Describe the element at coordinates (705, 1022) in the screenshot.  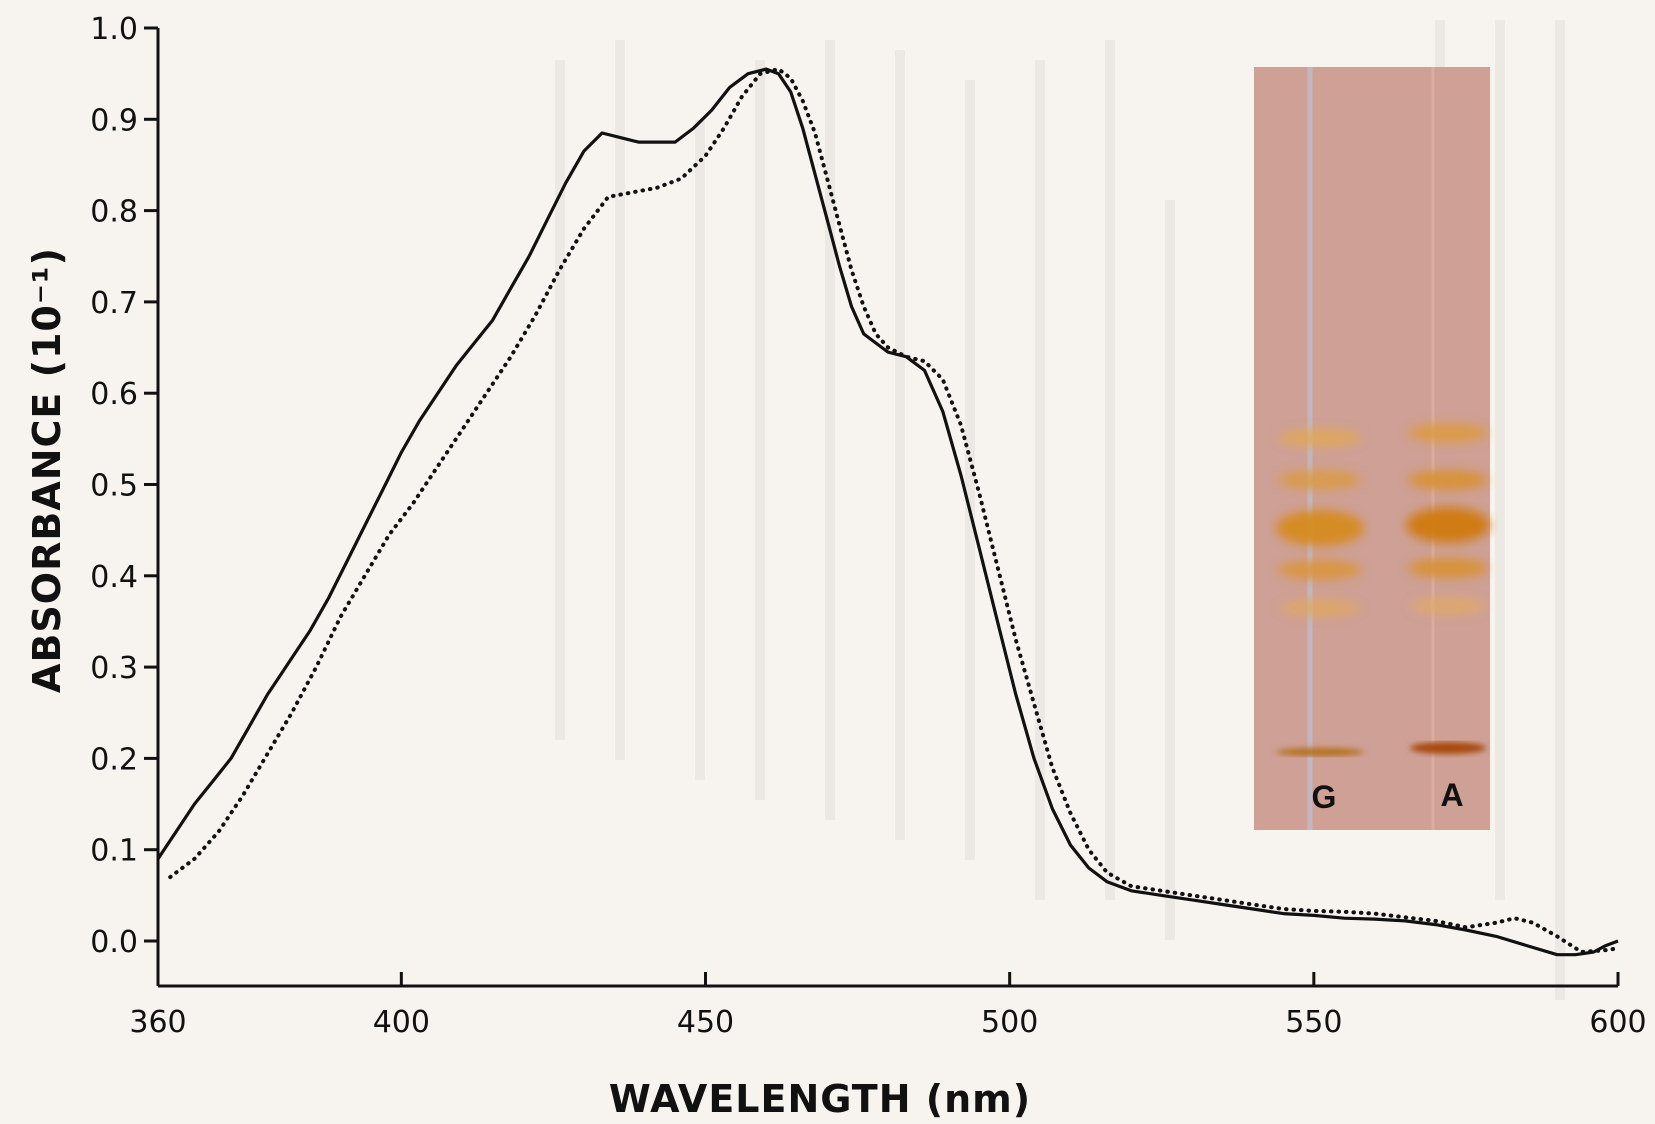
I see `x-tick-label: 450` at that location.